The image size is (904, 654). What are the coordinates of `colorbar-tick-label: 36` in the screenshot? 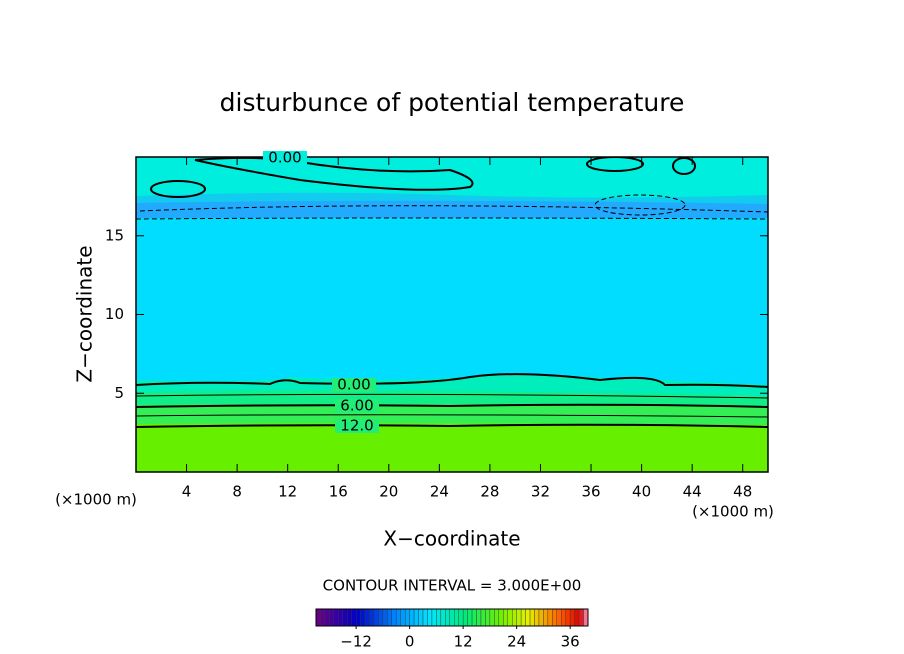 It's located at (570, 642).